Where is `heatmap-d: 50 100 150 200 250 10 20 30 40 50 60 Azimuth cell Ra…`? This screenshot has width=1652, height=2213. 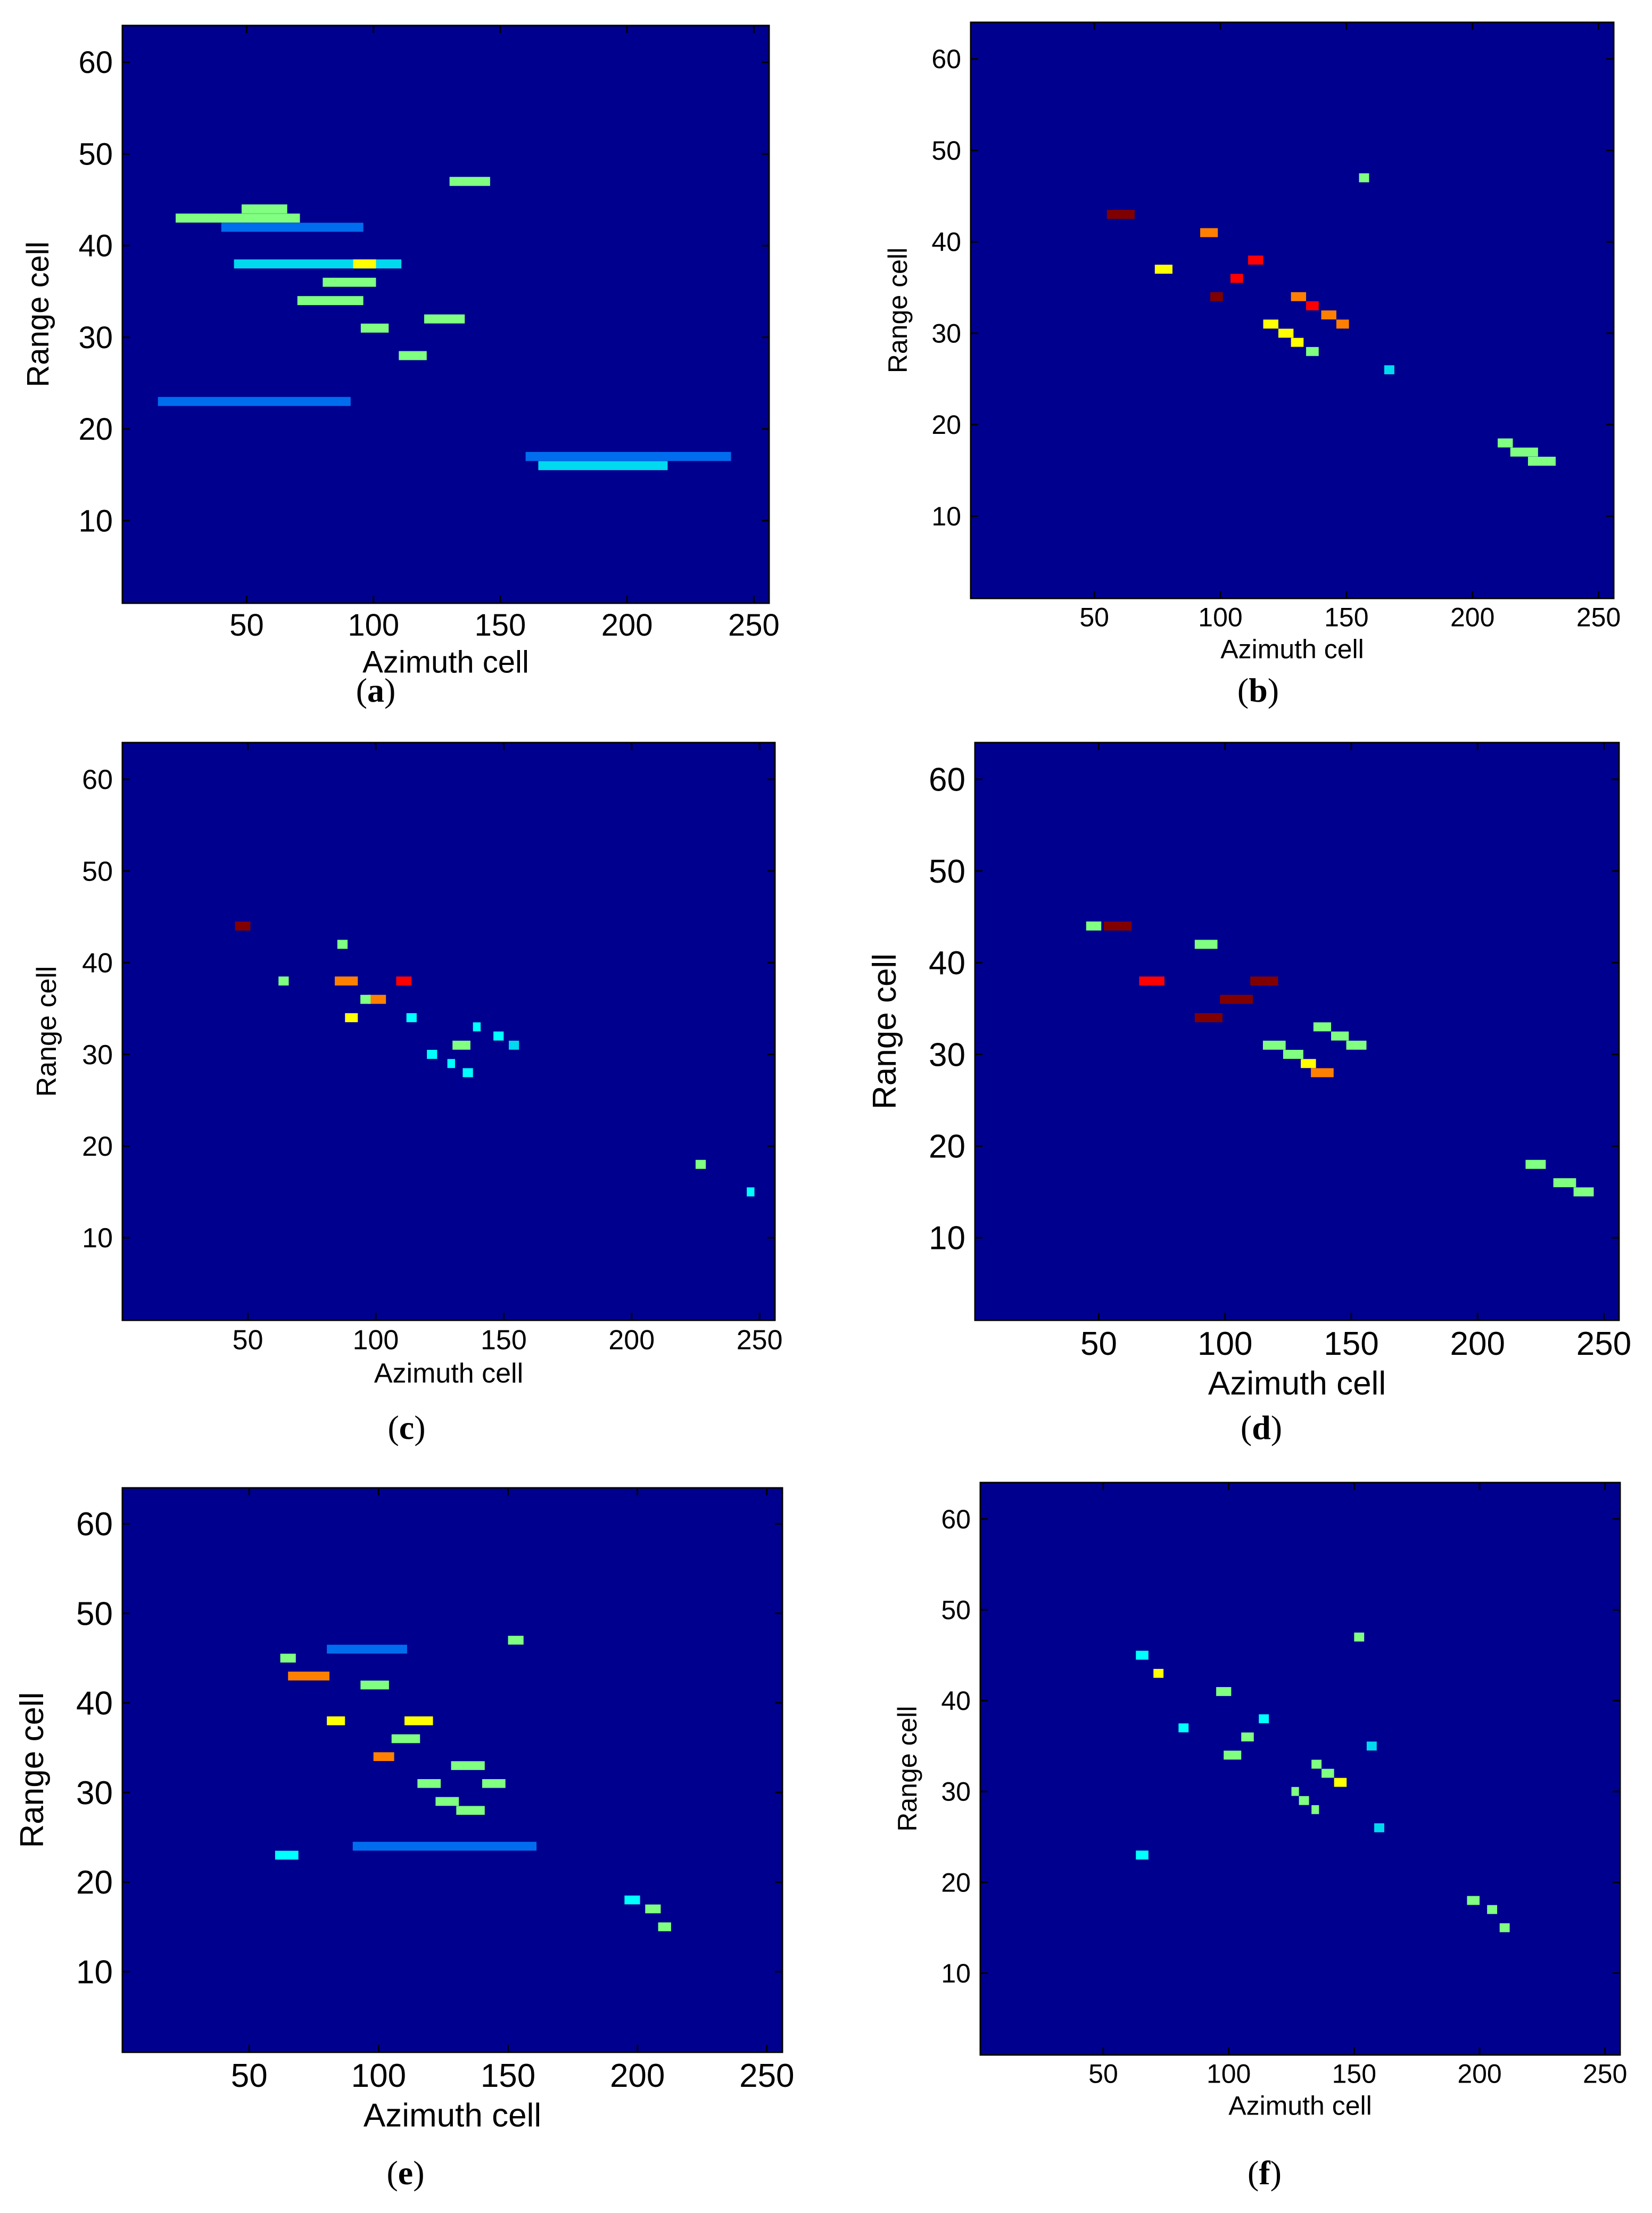
heatmap-d: 50 100 150 200 250 10 20 30 40 50 60 Azimuth cell Ra… is located at coordinates (1249, 1072).